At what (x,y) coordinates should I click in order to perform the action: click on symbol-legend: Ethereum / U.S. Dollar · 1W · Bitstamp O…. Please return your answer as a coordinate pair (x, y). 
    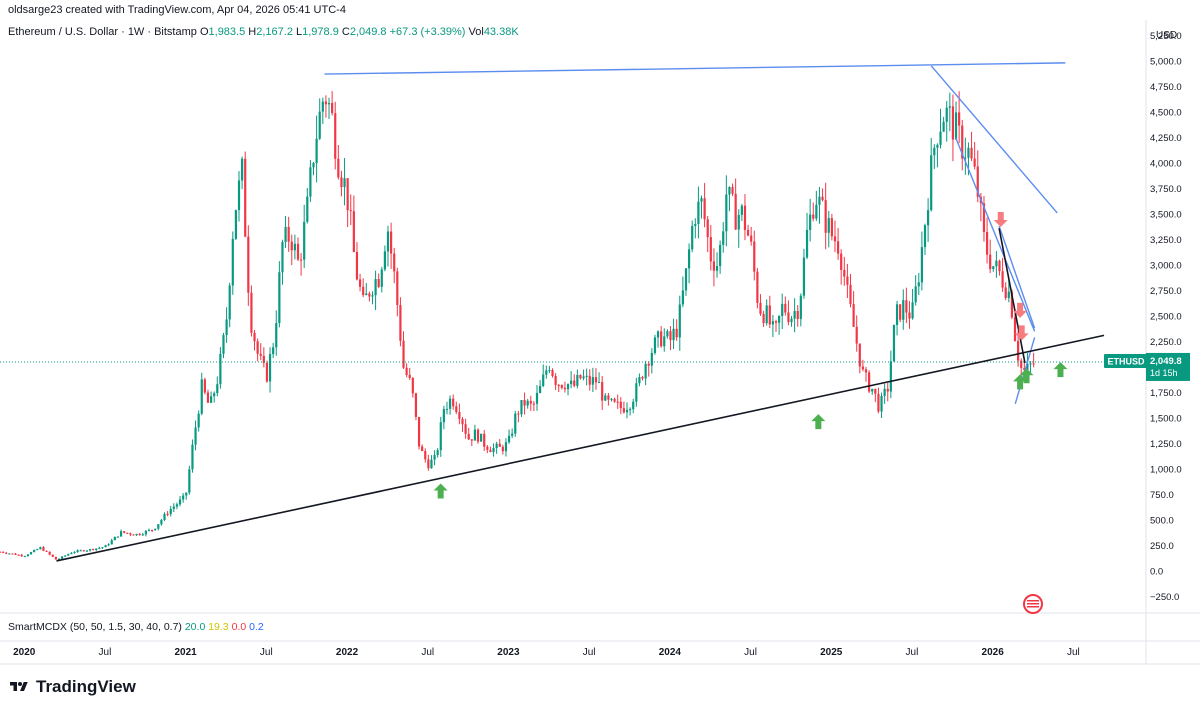
    Looking at the image, I should click on (263, 32).